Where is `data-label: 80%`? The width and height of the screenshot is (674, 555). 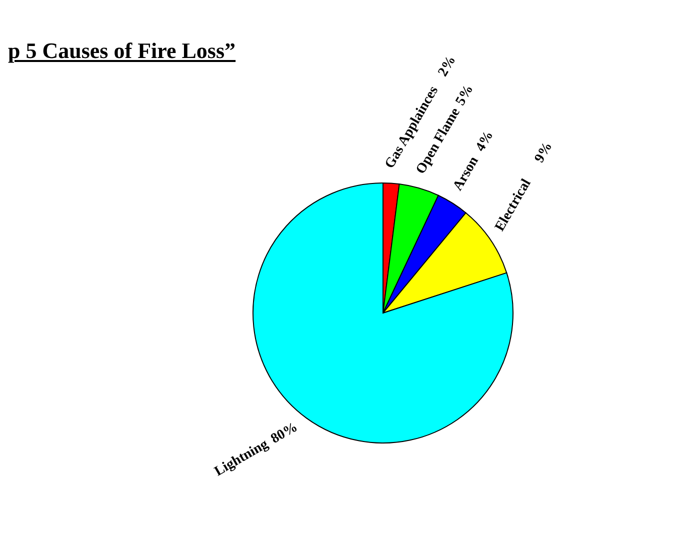 data-label: 80% is located at coordinates (284, 433).